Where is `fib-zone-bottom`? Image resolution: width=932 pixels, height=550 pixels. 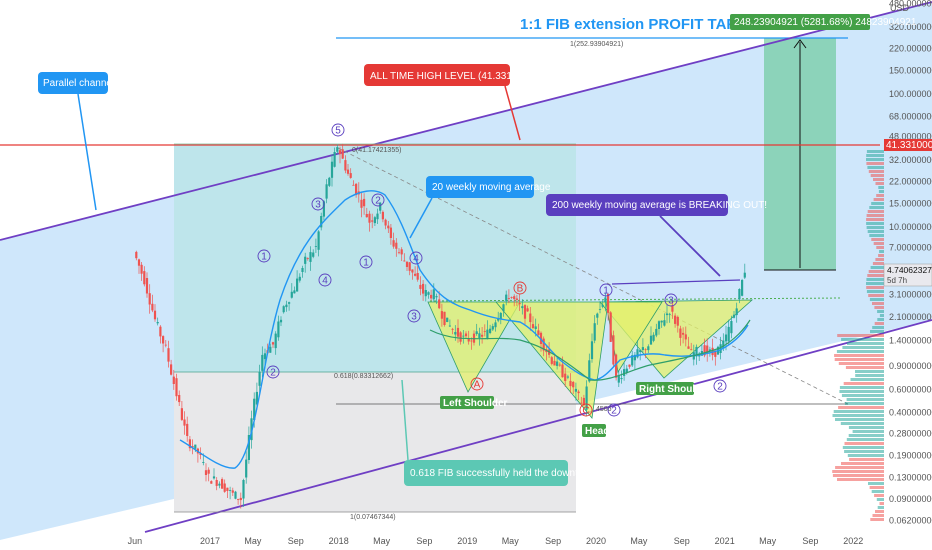 fib-zone-bottom is located at coordinates (375, 442).